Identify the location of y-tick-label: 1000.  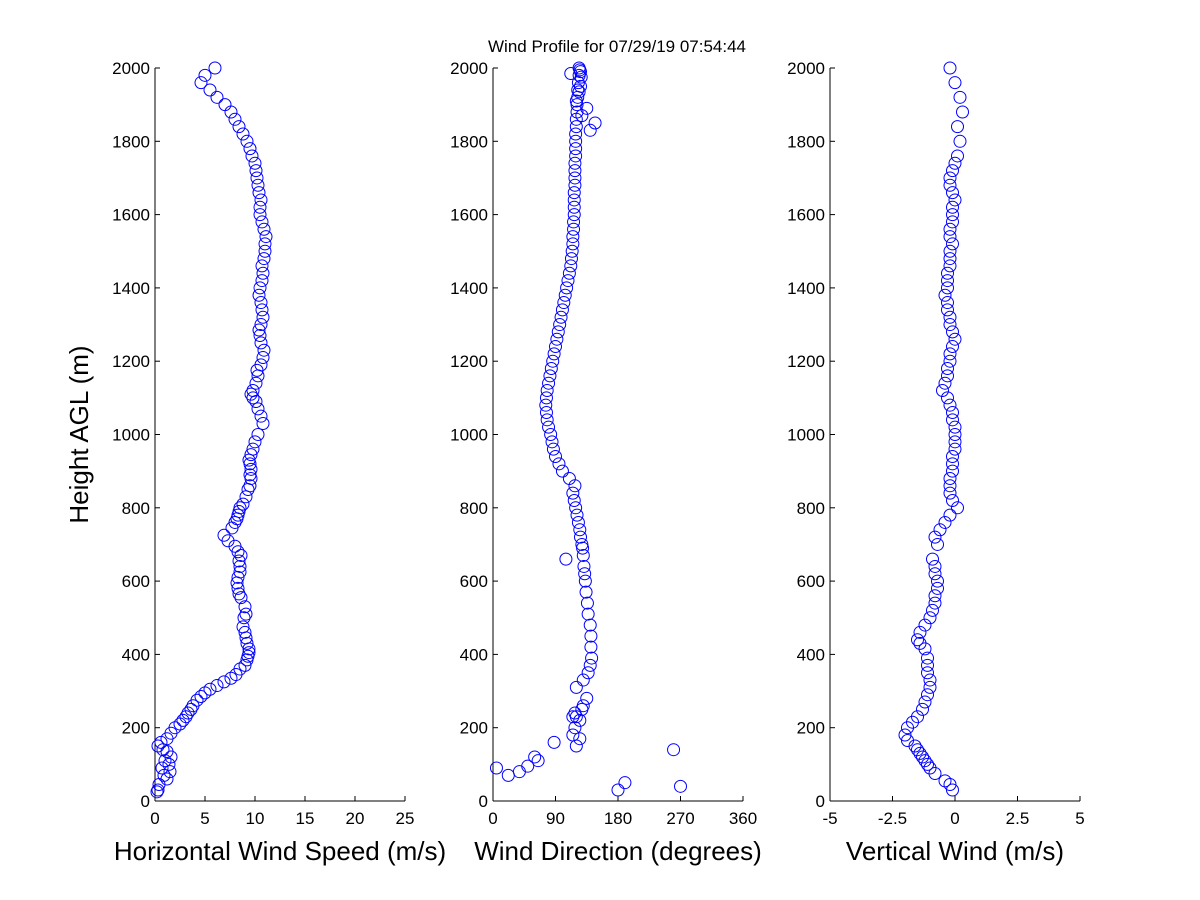
(131, 435).